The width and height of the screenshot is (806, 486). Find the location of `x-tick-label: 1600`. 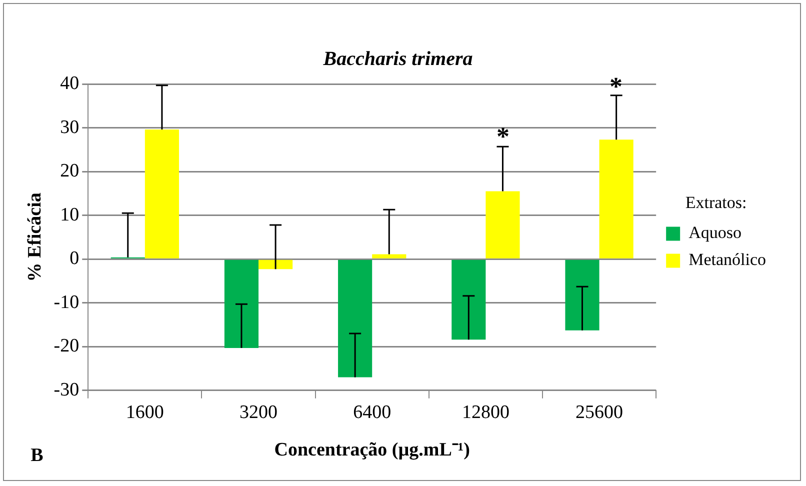

x-tick-label: 1600 is located at coordinates (145, 412).